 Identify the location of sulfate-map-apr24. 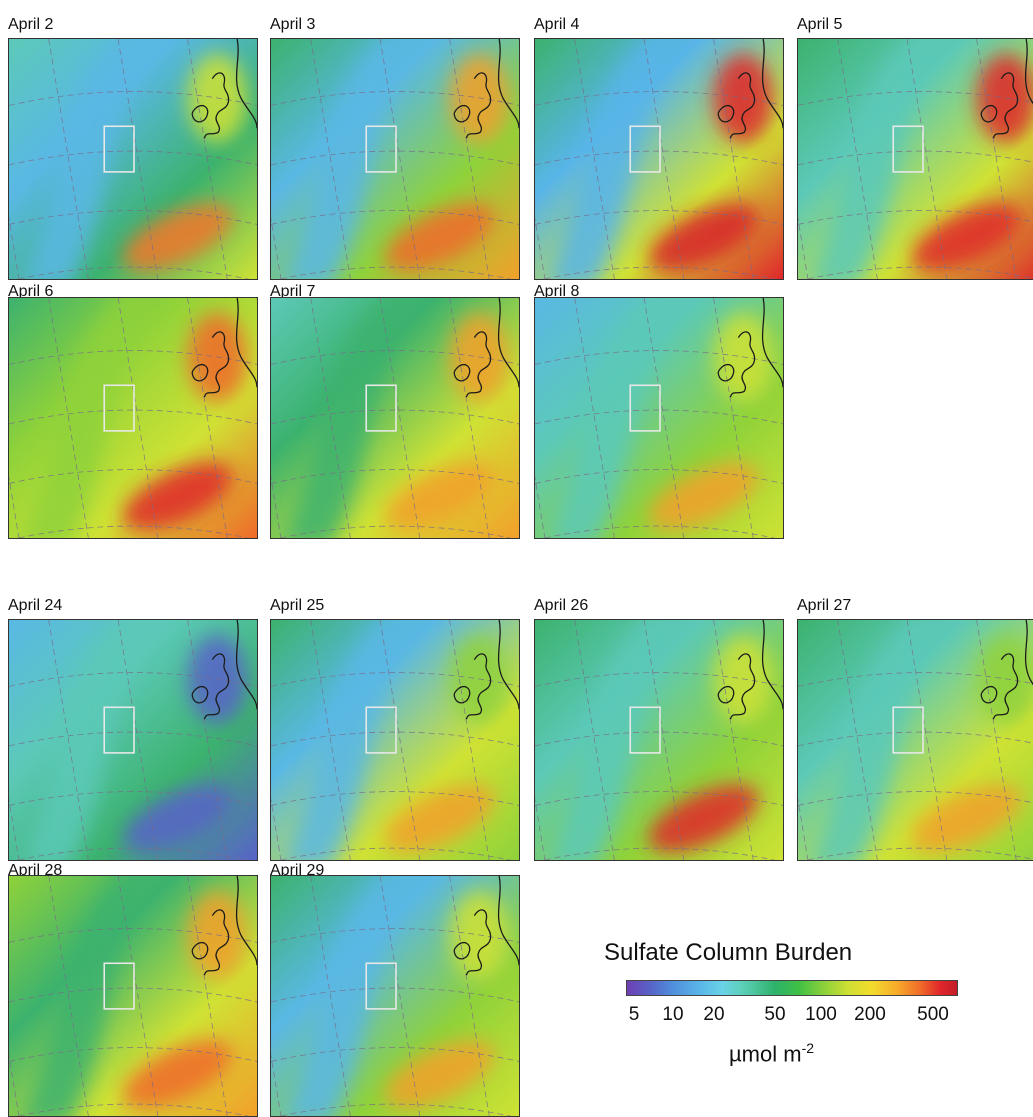
(133, 740).